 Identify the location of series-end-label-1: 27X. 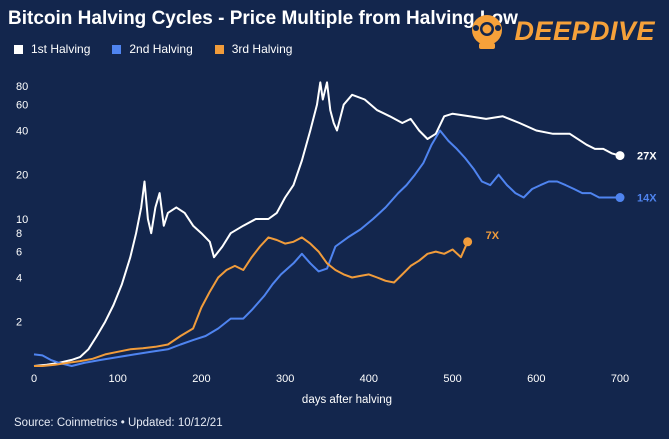
(647, 157).